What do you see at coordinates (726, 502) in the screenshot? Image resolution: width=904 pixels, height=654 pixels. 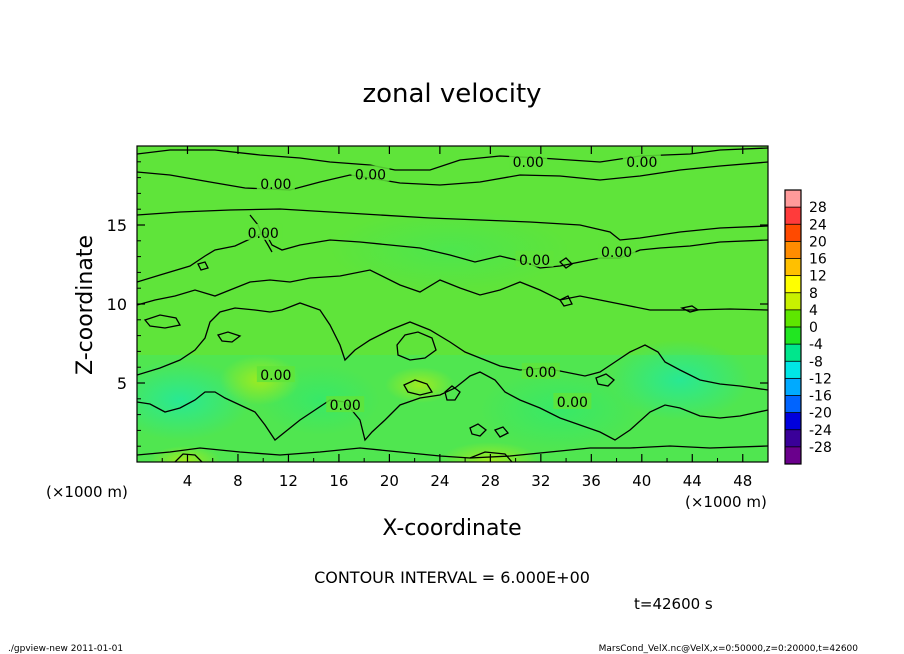 I see `x-unit-right: (×1000 m)` at bounding box center [726, 502].